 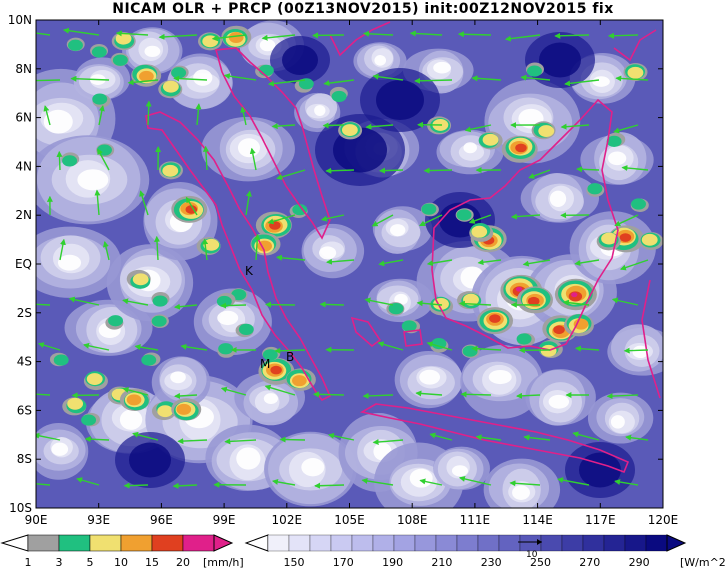 I want to click on vector-ref-arrowhead, so click(x=539, y=542).